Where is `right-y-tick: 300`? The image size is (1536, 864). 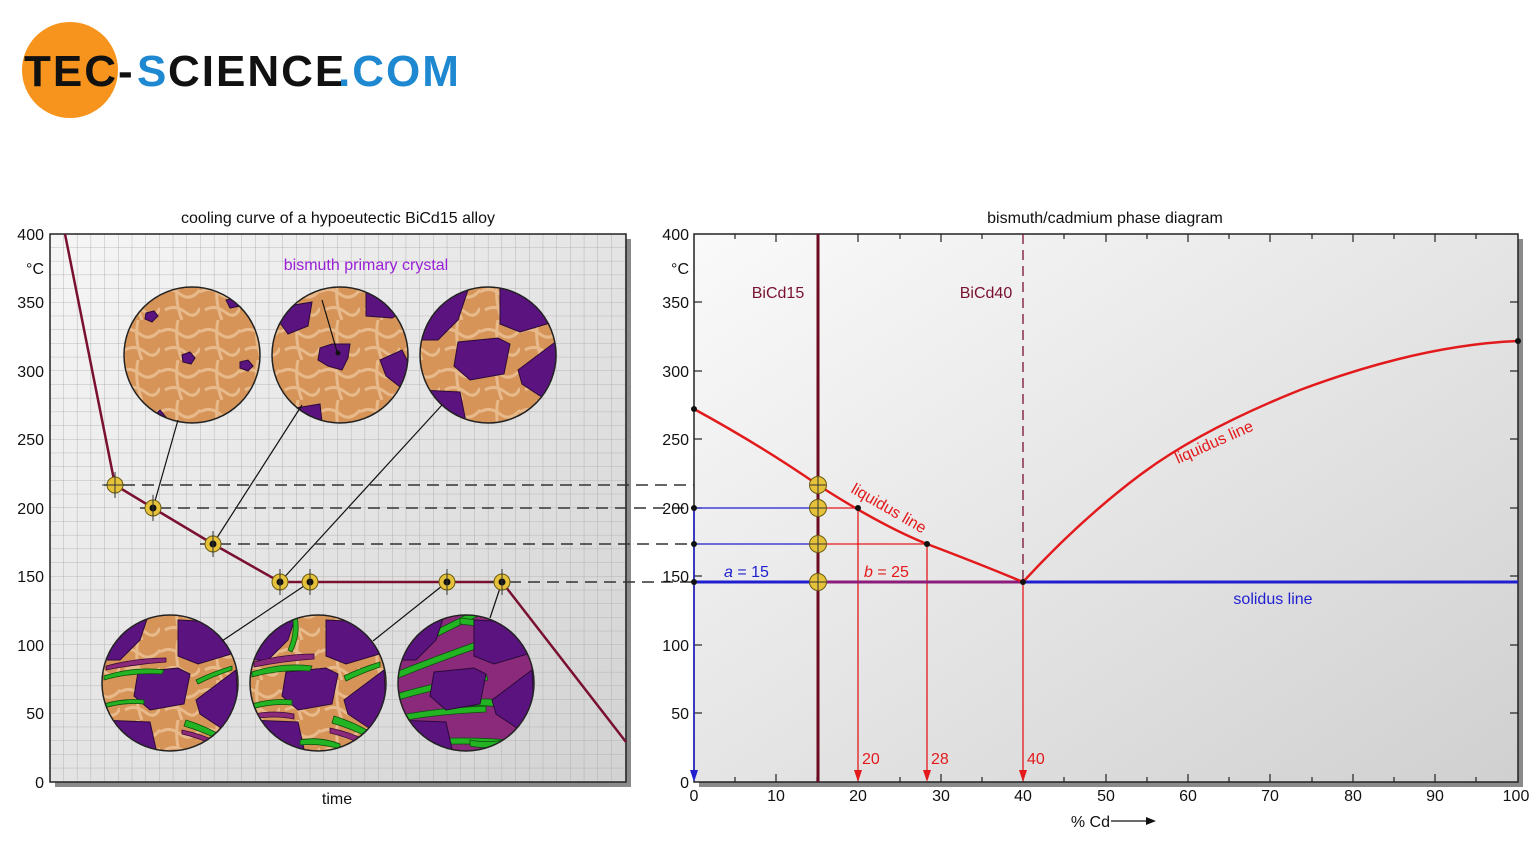
right-y-tick: 300 is located at coordinates (675, 372).